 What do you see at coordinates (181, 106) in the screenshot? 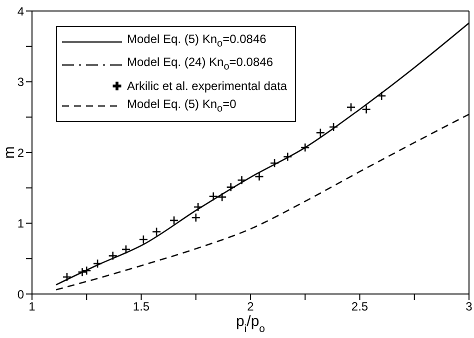
I see `legend-label: Model Eq. (5) Kn$_{o}$=0` at bounding box center [181, 106].